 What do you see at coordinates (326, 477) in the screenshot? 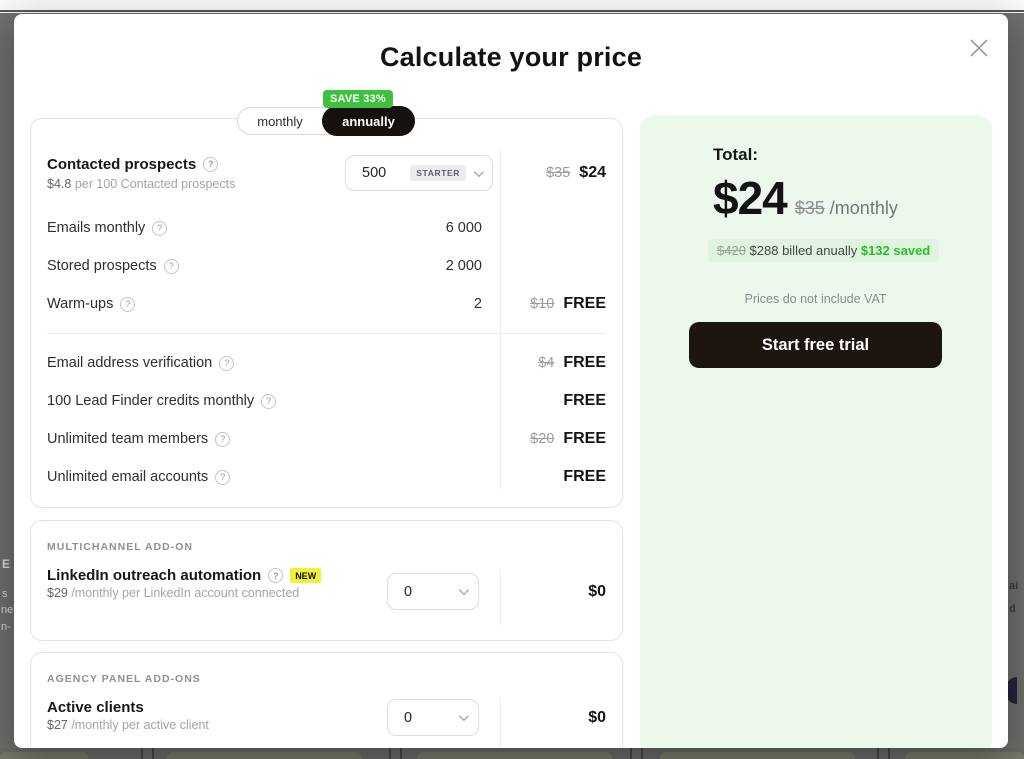
I see `plan-row-email-accounts: Unlimited email accounts ? FREE` at bounding box center [326, 477].